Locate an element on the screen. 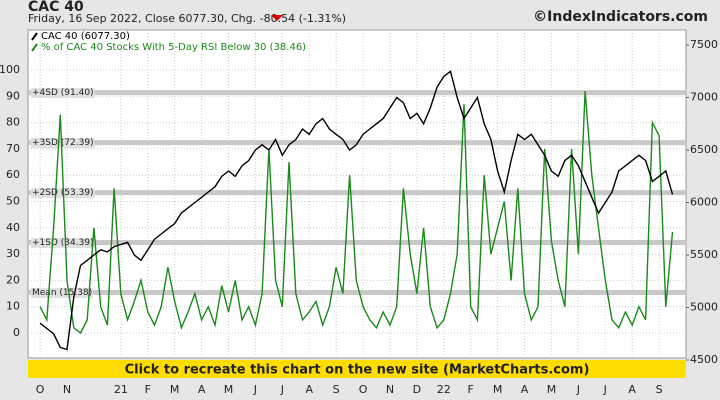 This screenshot has height=400, width=720. y-tick-label: 10 is located at coordinates (13, 306).